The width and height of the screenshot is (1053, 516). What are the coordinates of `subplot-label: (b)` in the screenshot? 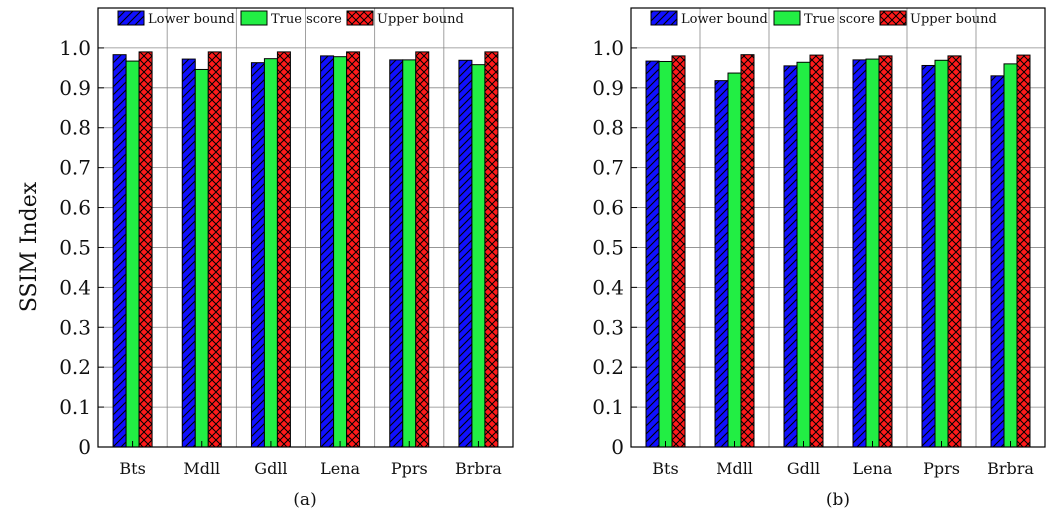 It's located at (838, 500).